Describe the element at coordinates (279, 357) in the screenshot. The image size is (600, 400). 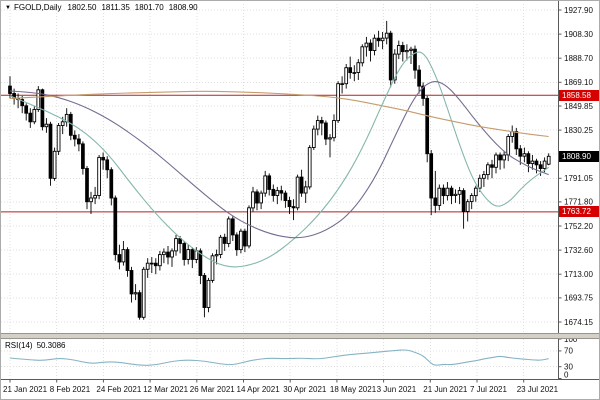
I see `rsi-line` at that location.